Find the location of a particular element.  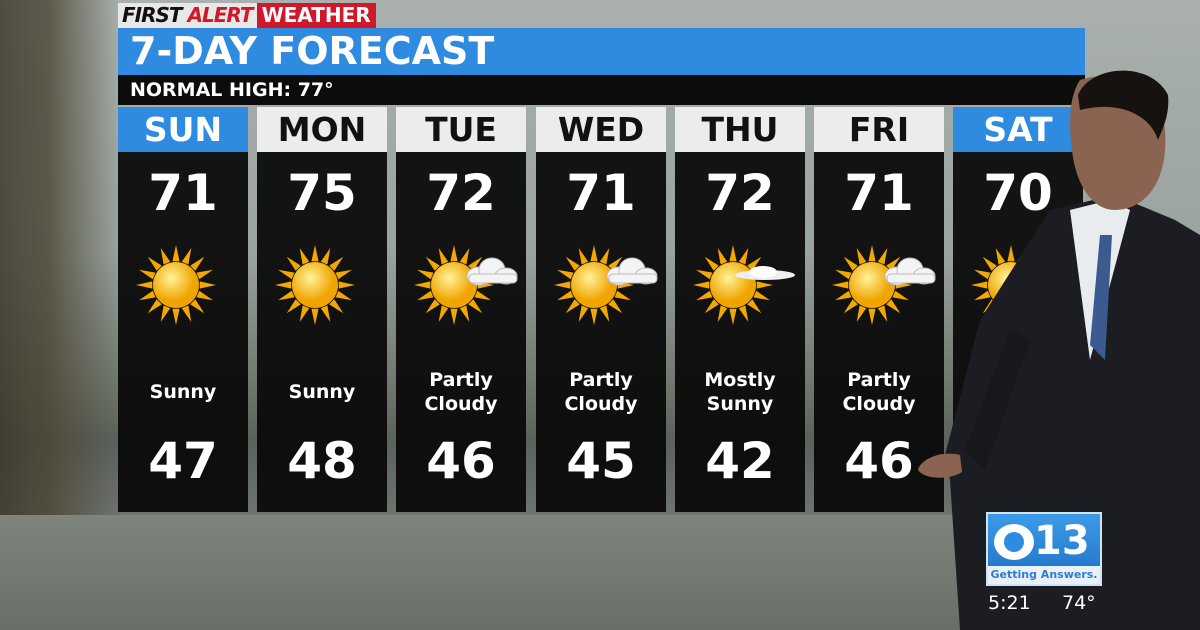

forecast-day-wed: WED 71 Partly Cloudy 45 is located at coordinates (601, 309).